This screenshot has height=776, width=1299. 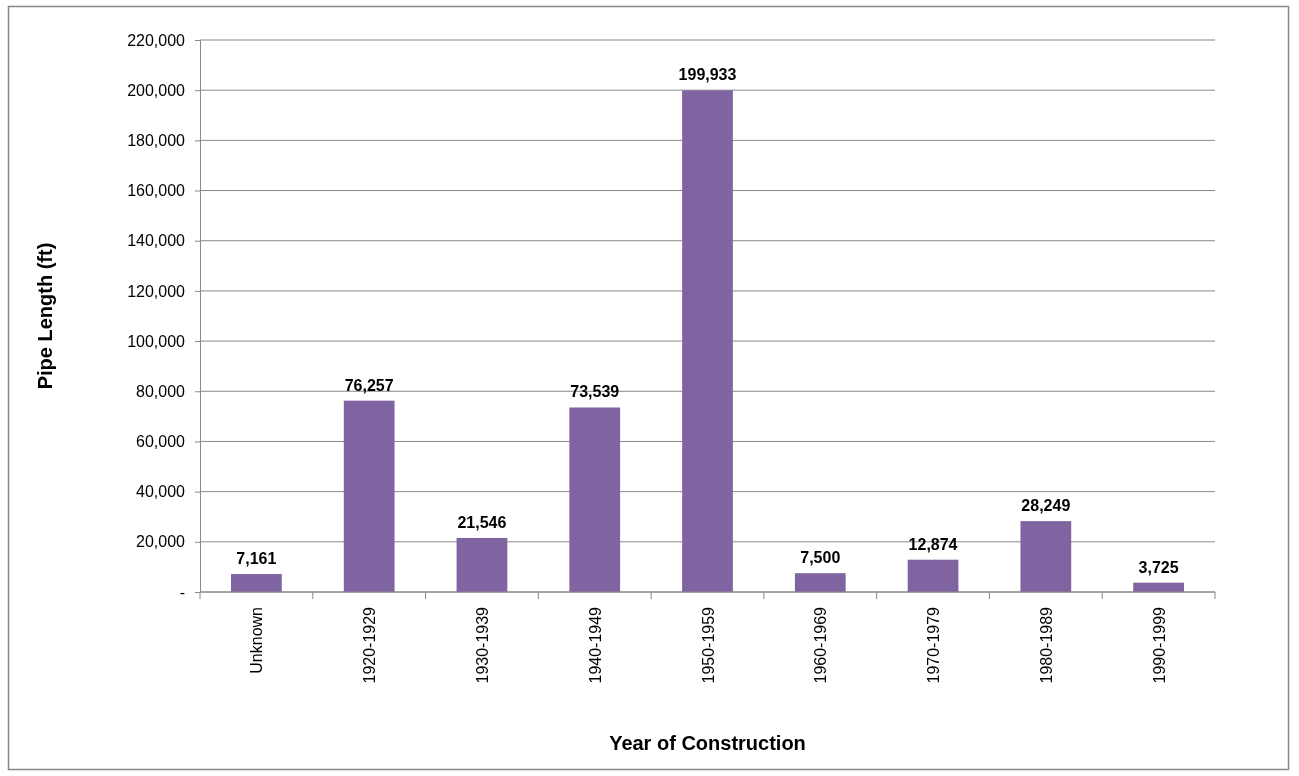 What do you see at coordinates (1046, 645) in the screenshot?
I see `x-tick-label: 1980-1989` at bounding box center [1046, 645].